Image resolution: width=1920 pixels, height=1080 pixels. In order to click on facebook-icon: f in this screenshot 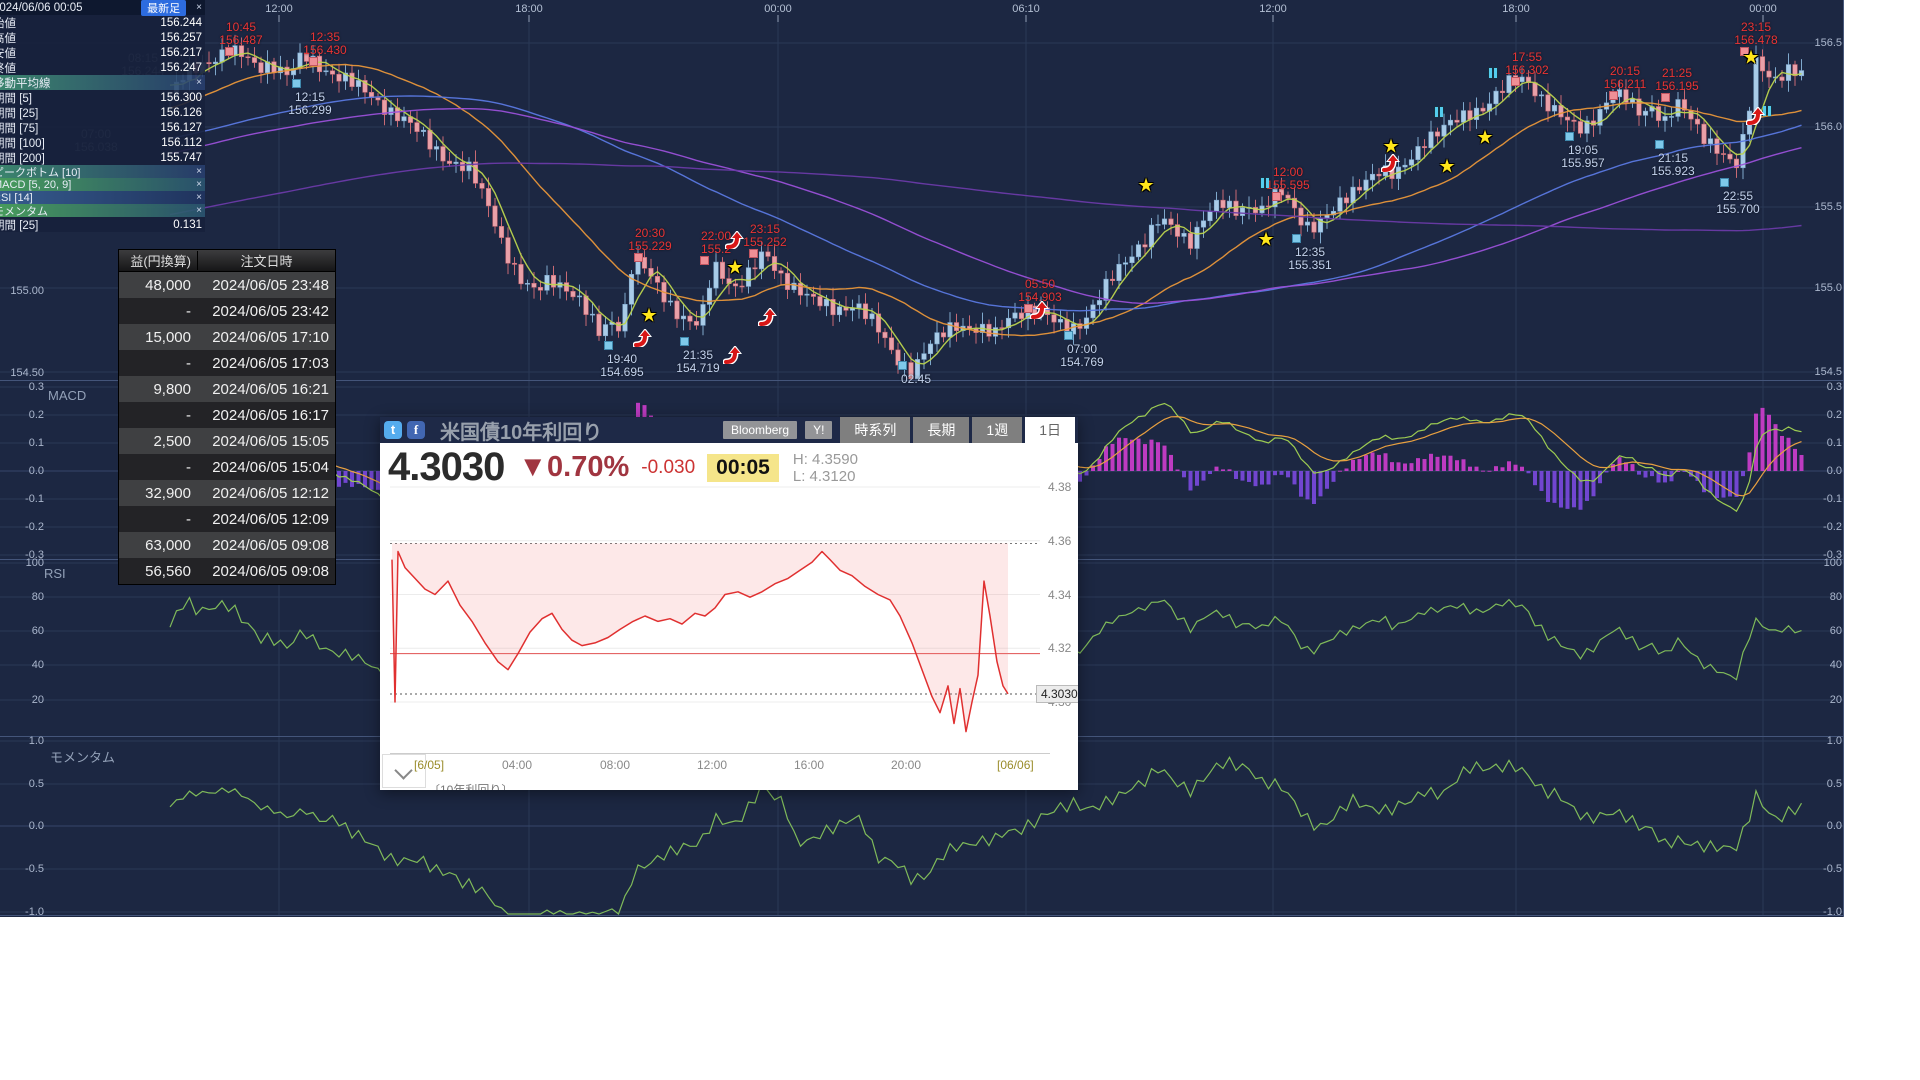, I will do `click(416, 430)`.